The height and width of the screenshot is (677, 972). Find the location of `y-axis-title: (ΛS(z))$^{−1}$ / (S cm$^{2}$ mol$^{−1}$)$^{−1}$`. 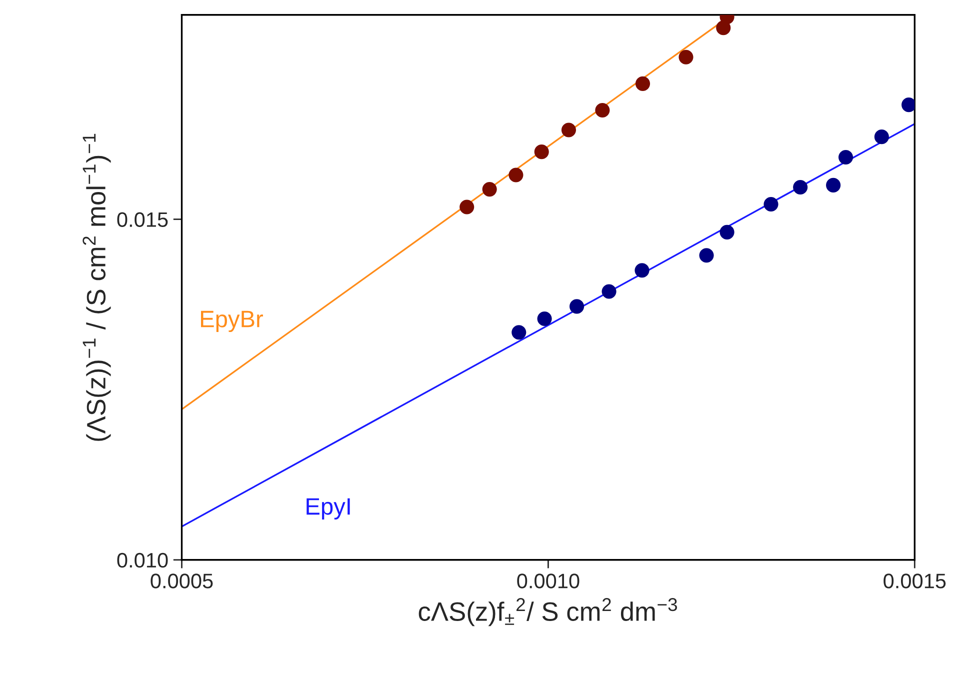

y-axis-title: (ΛS(z))$^{−1}$ / (S cm$^{2}$ mol$^{−1}$)$^{−1}$ is located at coordinates (96, 287).